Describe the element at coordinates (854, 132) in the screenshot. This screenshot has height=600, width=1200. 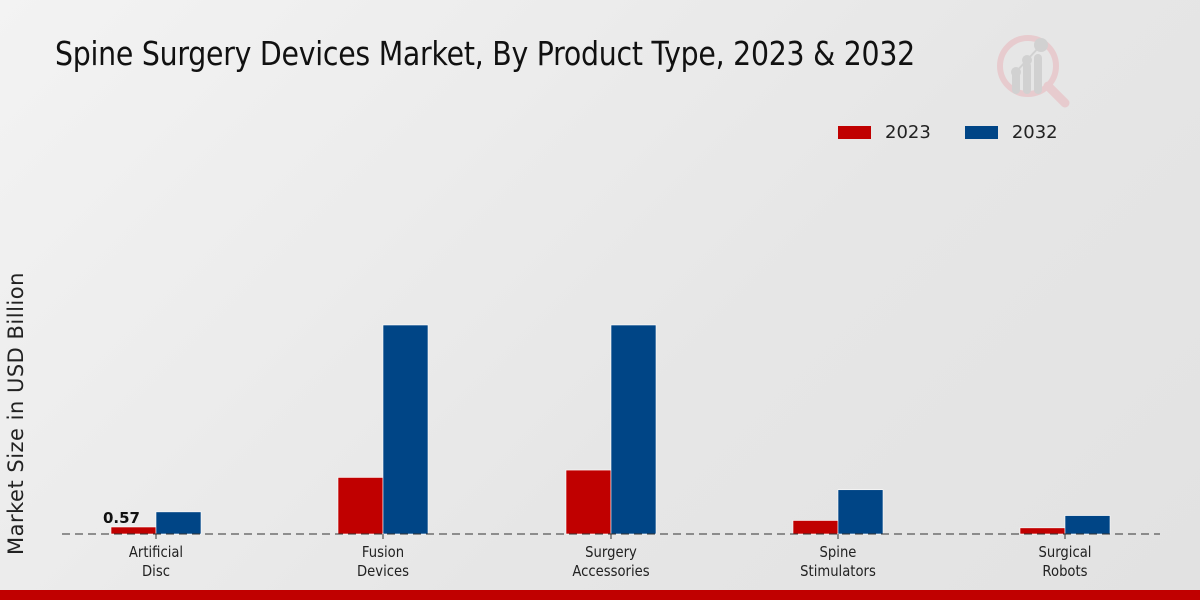
I see `legend-swatch-2023` at that location.